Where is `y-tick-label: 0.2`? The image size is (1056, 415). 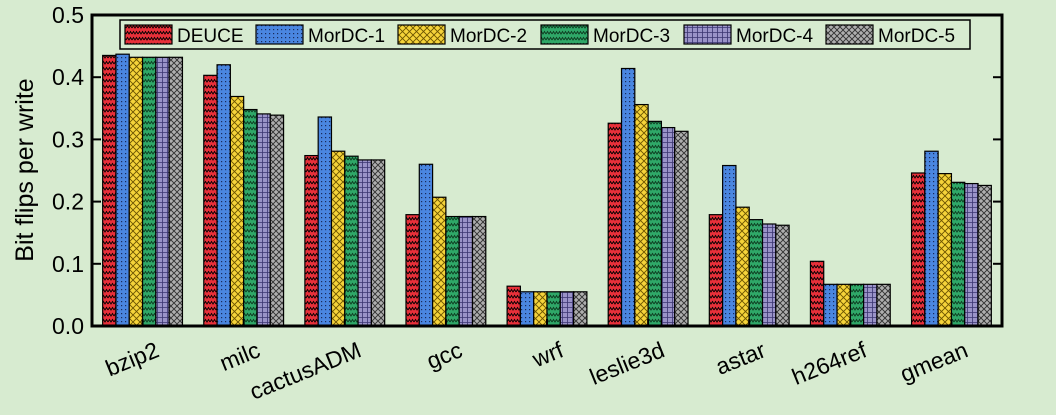 y-tick-label: 0.2 is located at coordinates (68, 202).